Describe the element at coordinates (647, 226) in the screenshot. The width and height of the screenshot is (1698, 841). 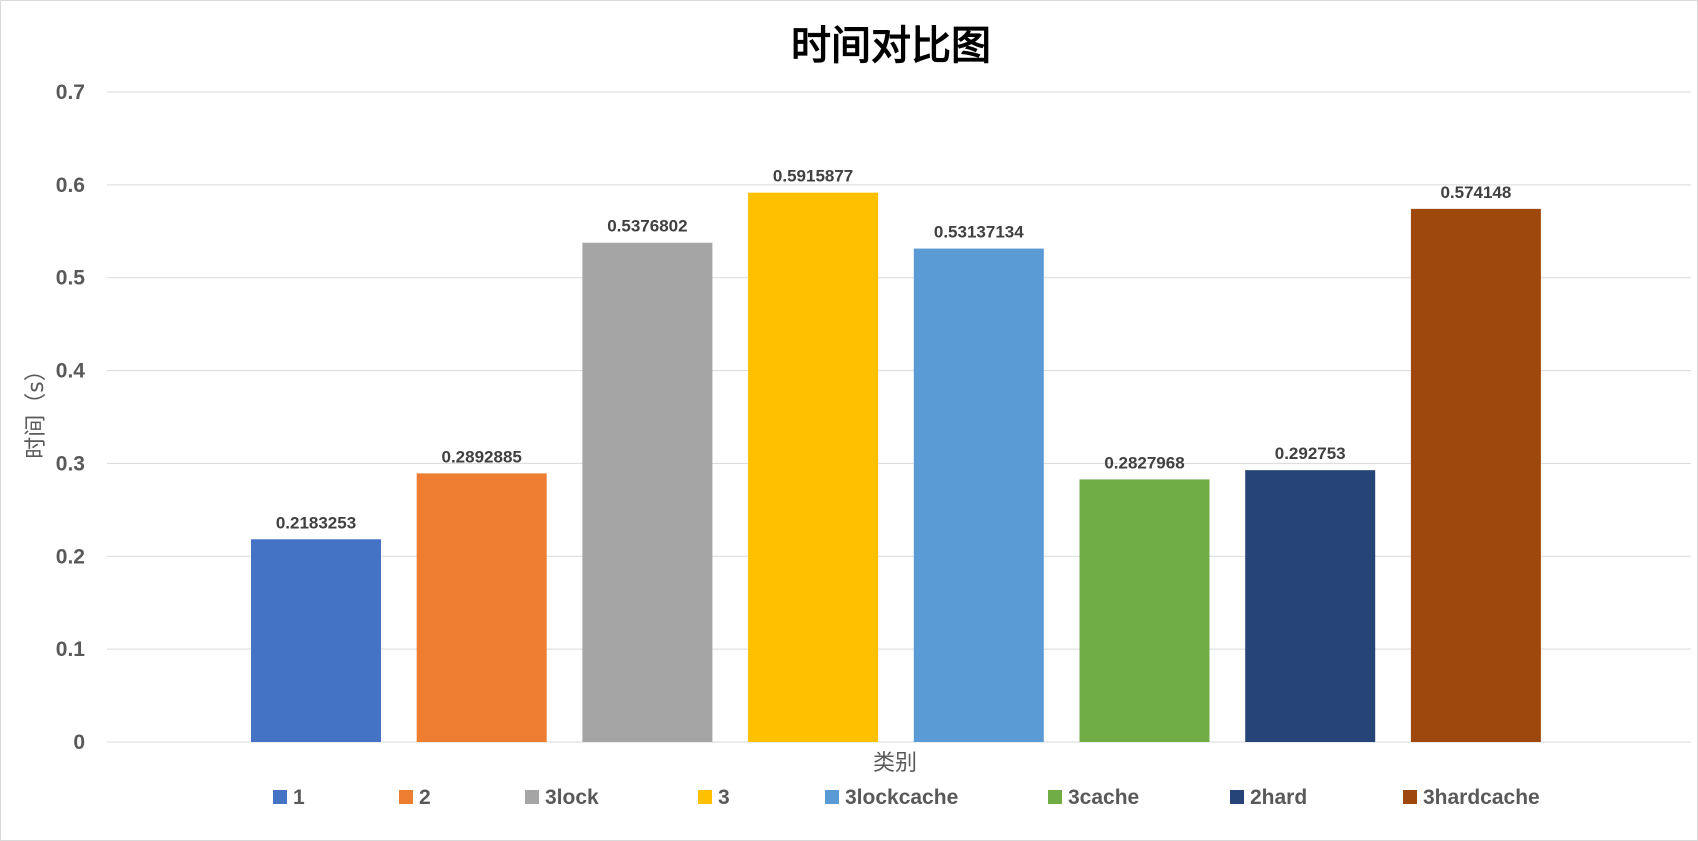
I see `data-label-3lock: 0.5376802` at that location.